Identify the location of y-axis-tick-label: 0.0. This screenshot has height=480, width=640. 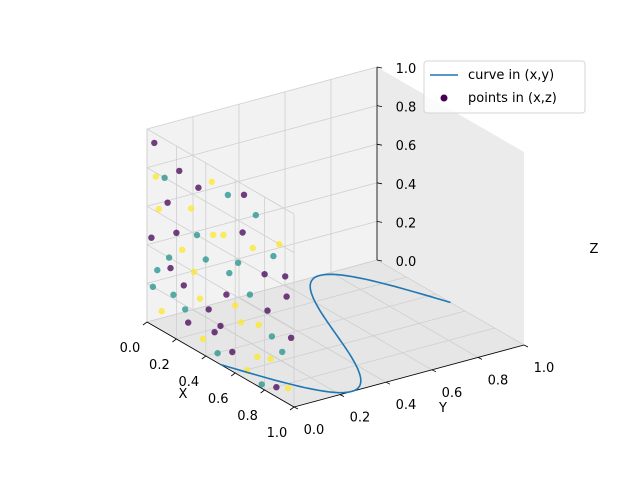
(314, 430).